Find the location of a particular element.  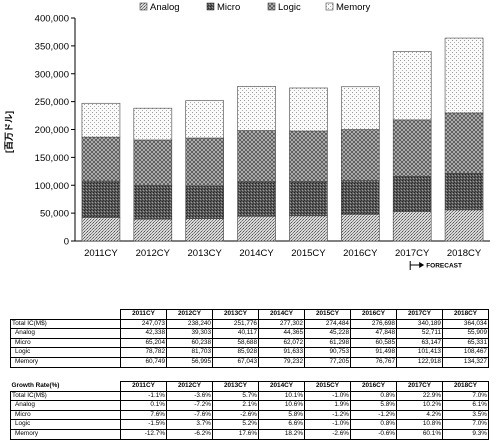

x-tick-label: 2014CY is located at coordinates (256, 253).